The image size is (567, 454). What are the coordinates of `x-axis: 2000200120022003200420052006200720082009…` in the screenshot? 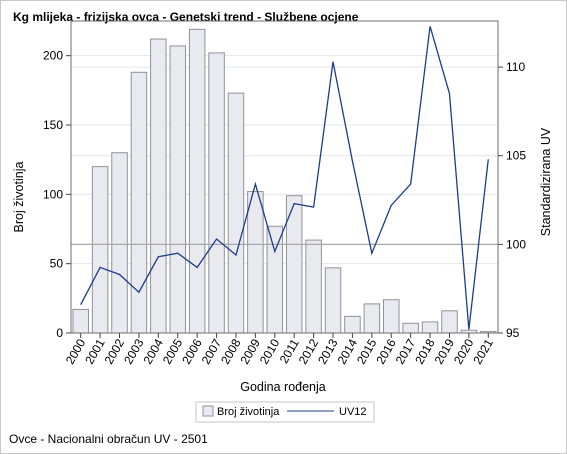 It's located at (279, 350).